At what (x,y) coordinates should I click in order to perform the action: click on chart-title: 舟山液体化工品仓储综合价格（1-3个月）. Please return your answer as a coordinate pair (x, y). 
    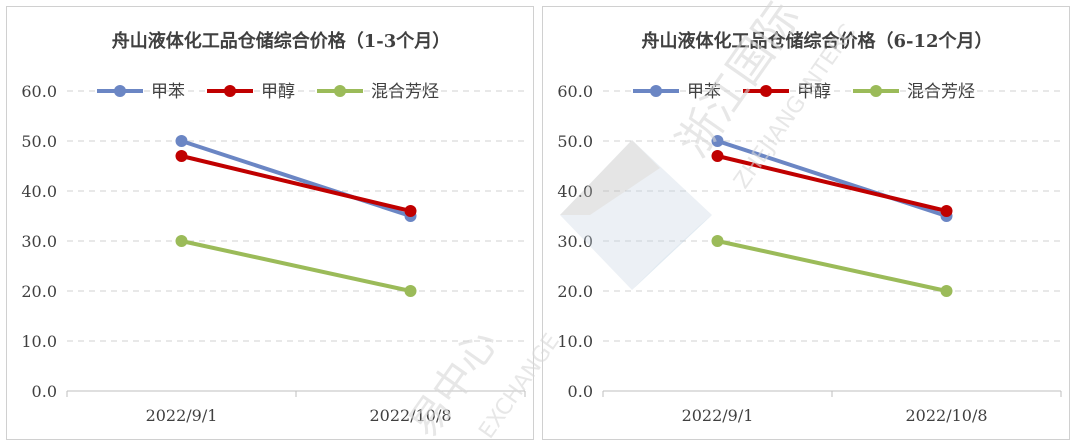
    Looking at the image, I should click on (281, 41).